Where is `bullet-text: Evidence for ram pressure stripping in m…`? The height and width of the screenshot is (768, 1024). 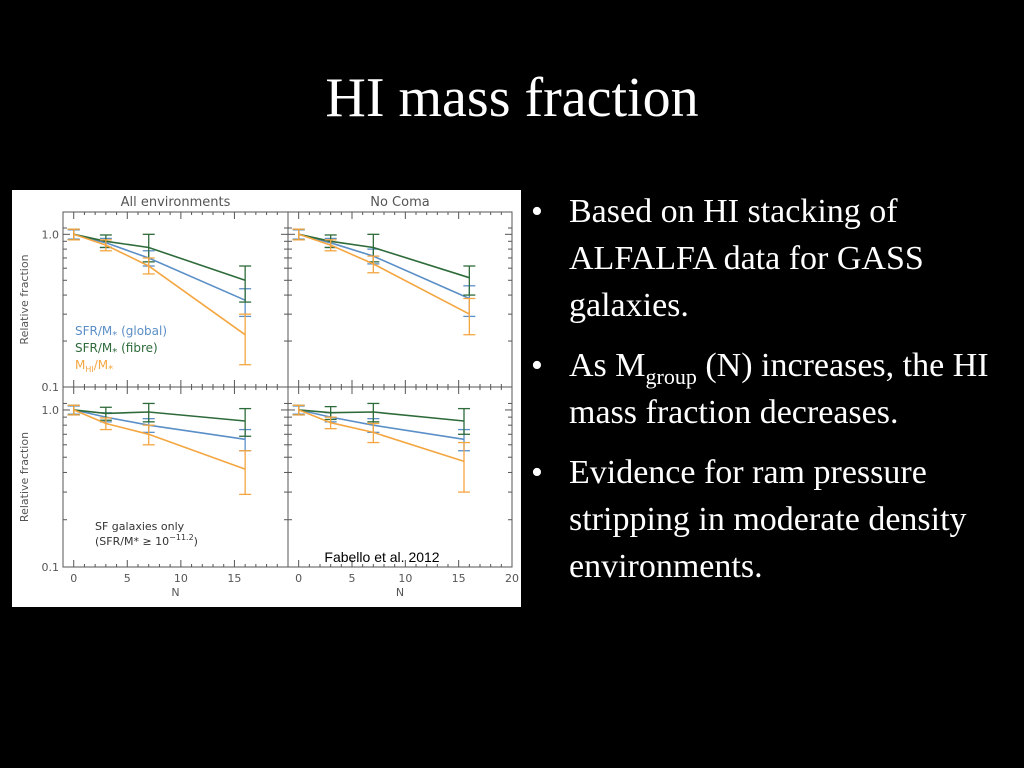
bullet-text: Evidence for ram pressure stripping in m… is located at coordinates (768, 519).